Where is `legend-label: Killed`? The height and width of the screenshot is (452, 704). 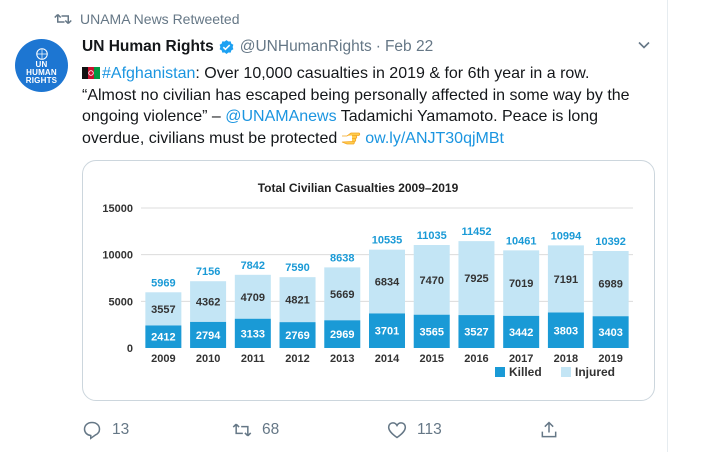 legend-label: Killed is located at coordinates (525, 372).